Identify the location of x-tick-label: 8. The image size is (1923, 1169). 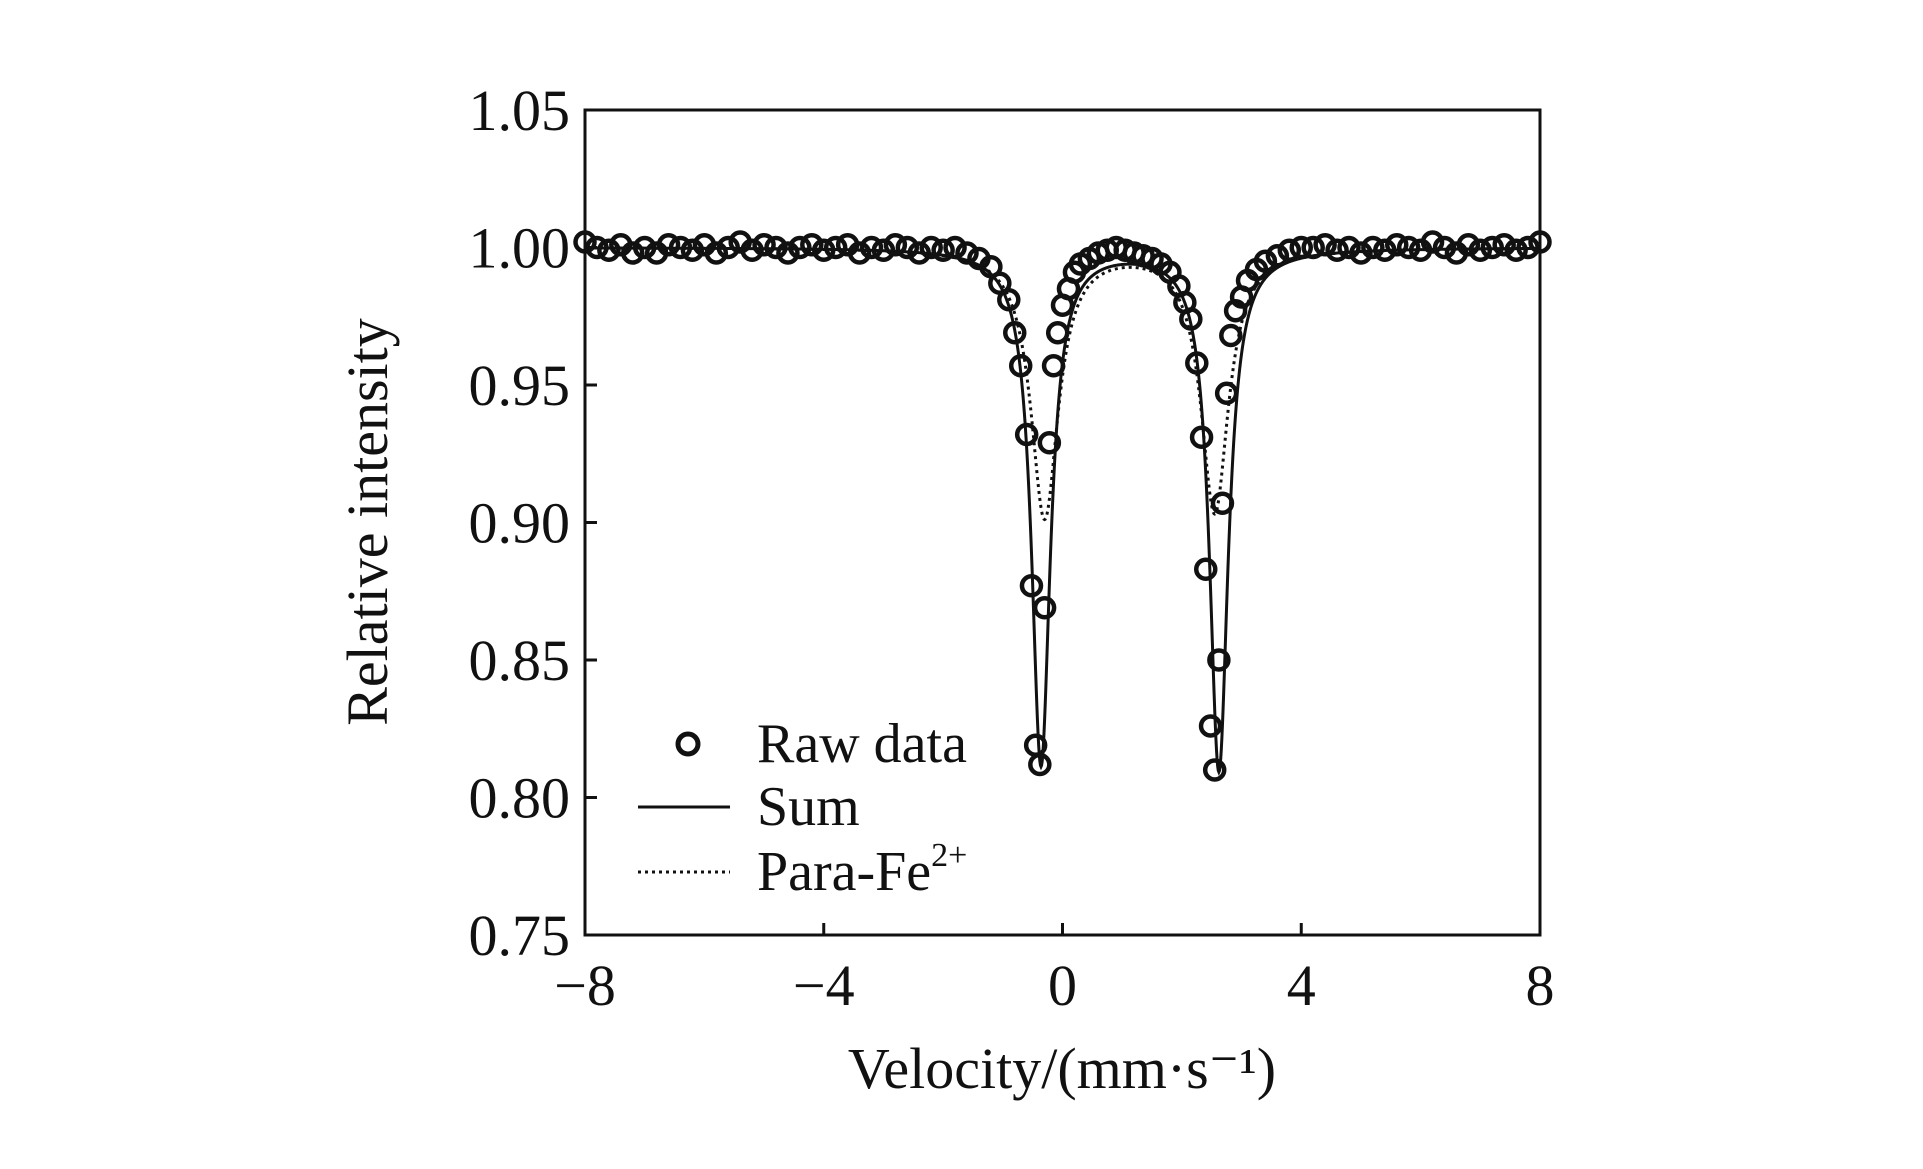
(1540, 985).